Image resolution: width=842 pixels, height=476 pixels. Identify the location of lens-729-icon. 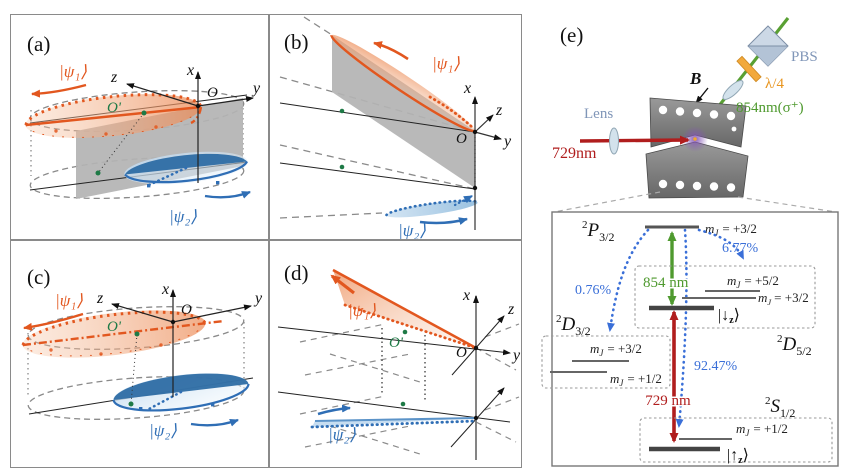
(614, 141).